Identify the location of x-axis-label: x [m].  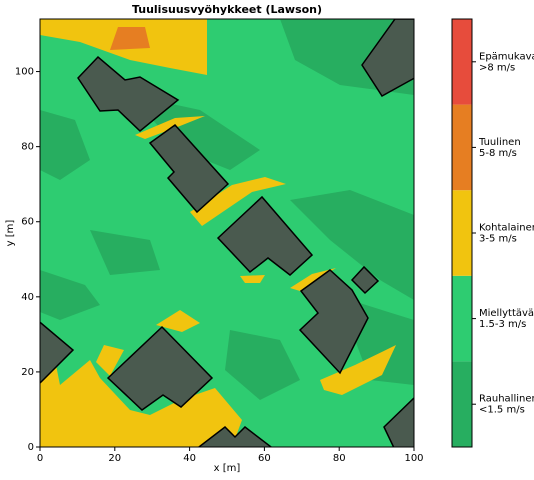
(227, 468).